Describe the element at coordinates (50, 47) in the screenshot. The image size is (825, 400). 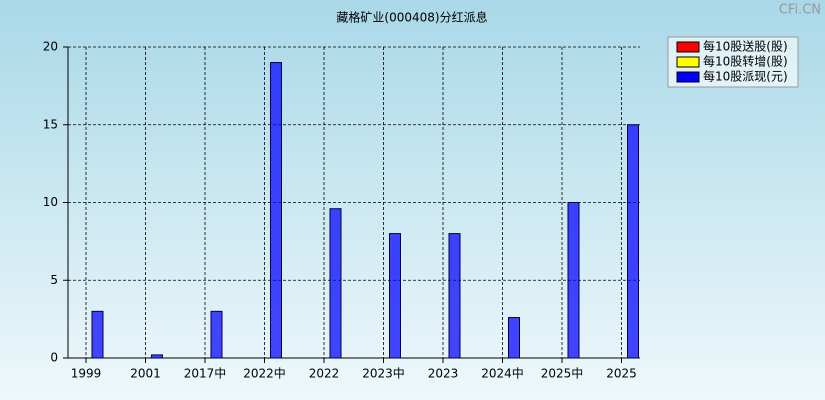
I see `y-tick-label: 20` at that location.